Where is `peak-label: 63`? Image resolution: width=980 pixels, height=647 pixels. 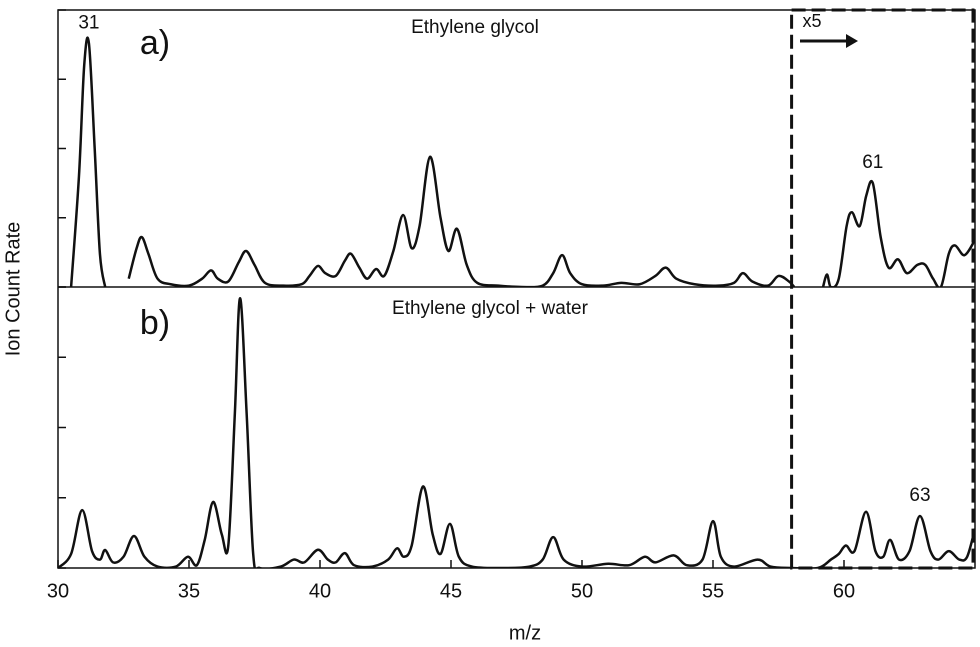 peak-label: 63 is located at coordinates (919, 495).